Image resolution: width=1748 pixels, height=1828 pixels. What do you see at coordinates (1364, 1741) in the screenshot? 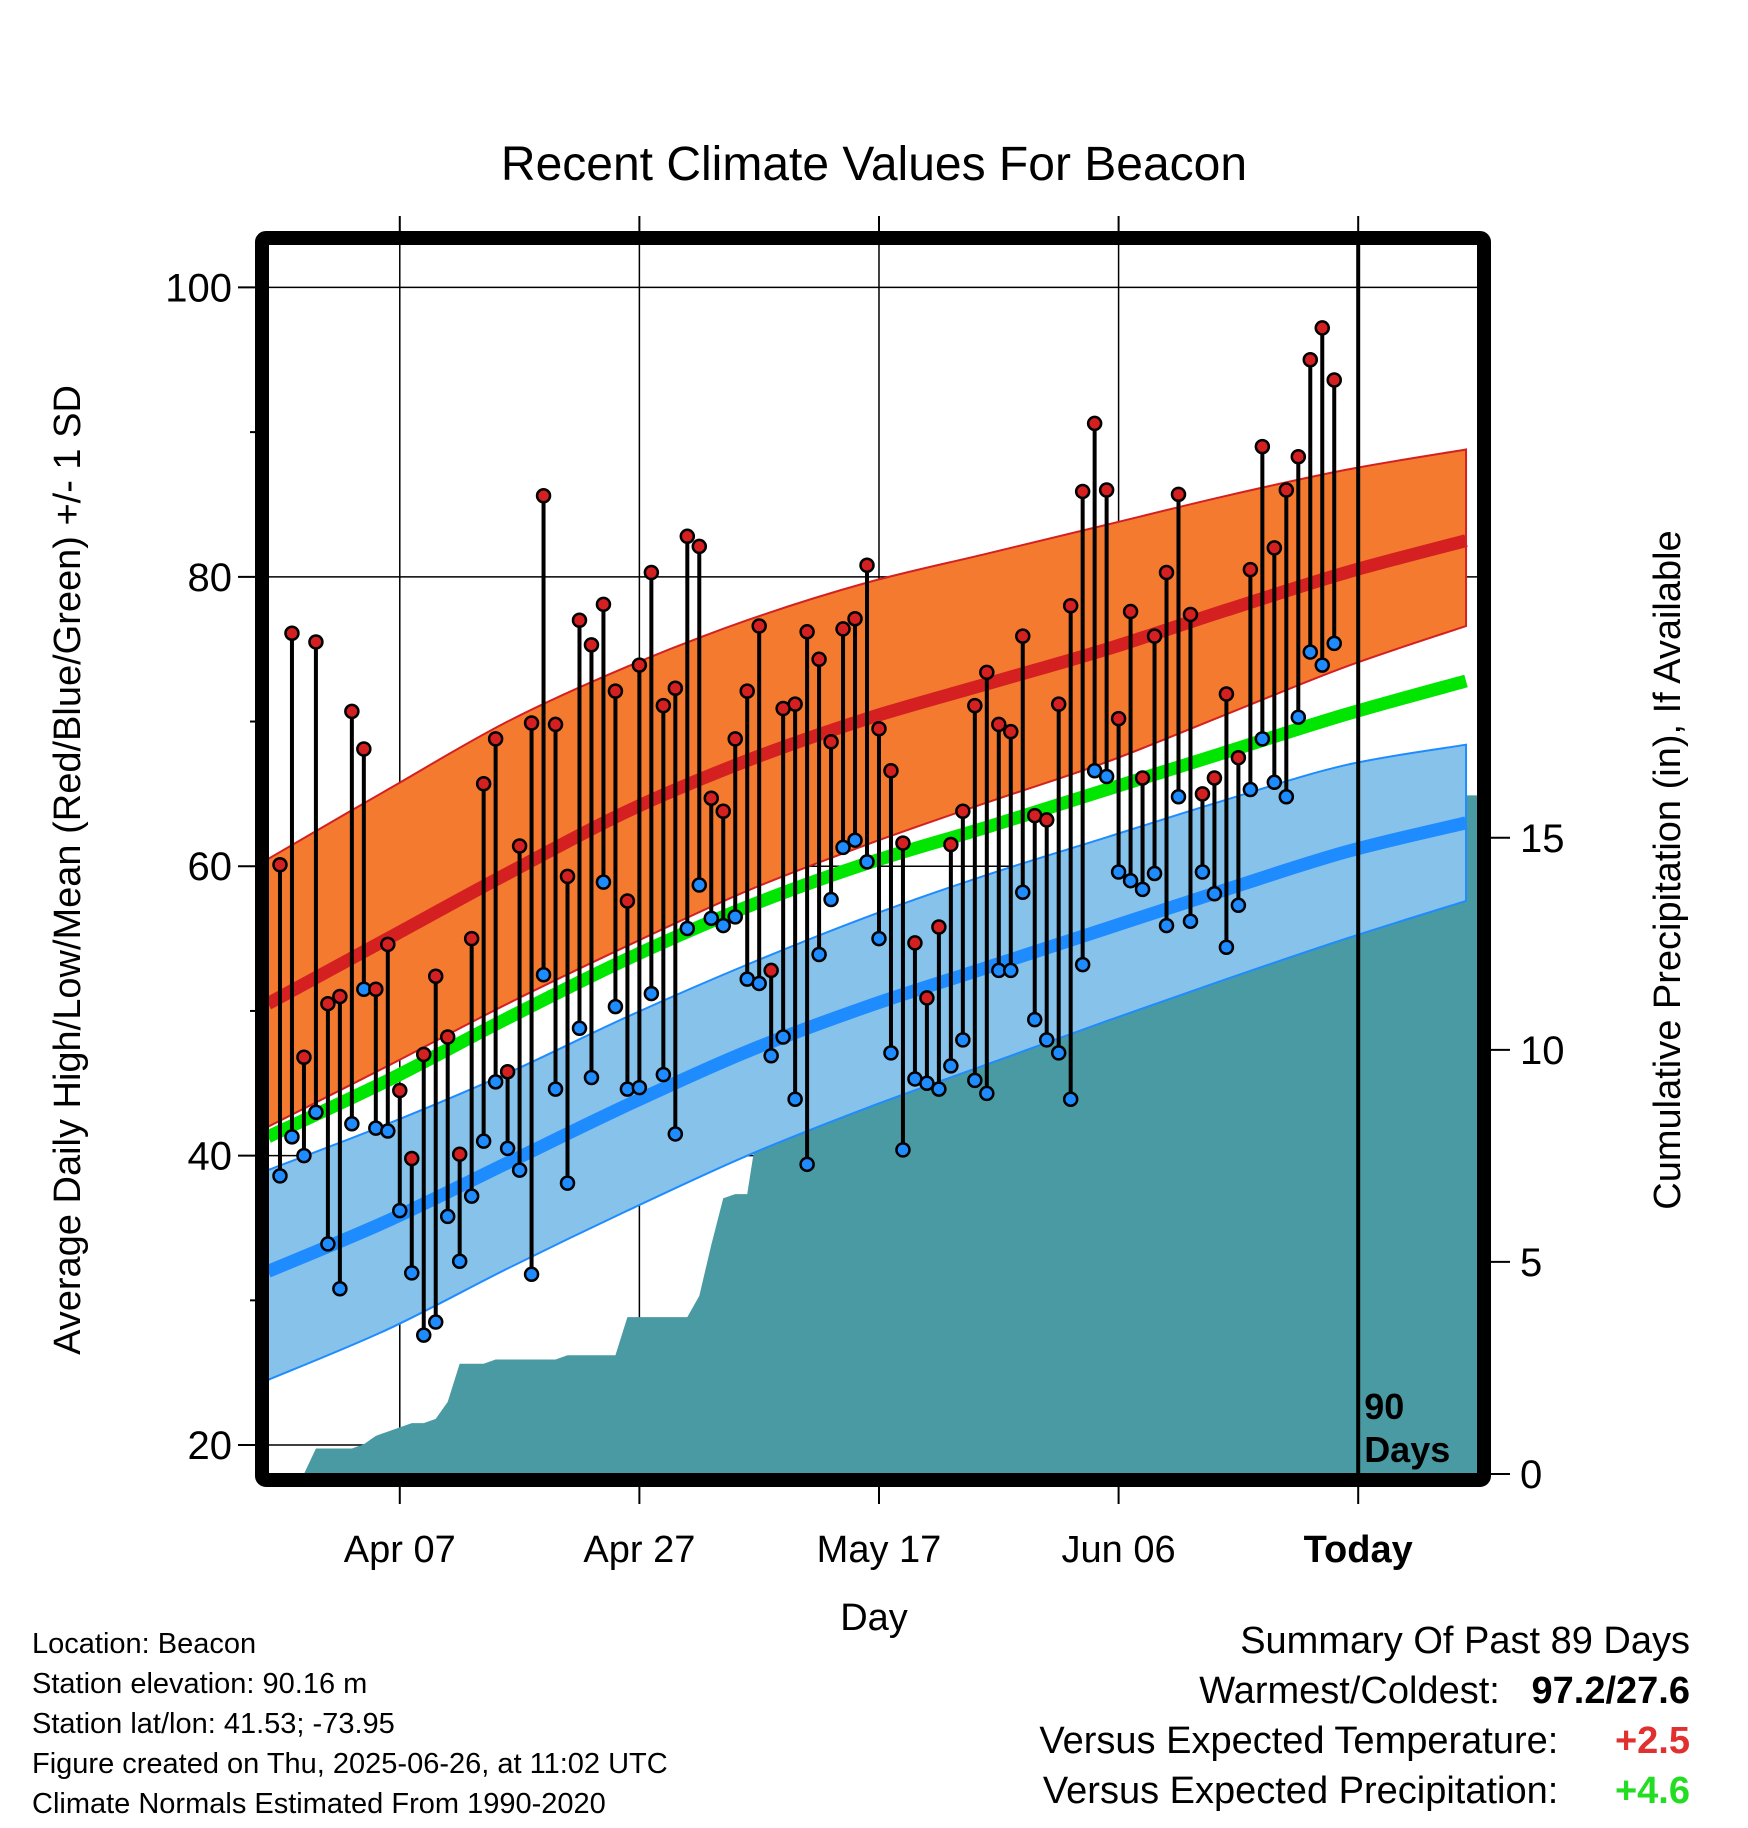
I see `summary-temp-row: Versus Expected Temperature: +2.5` at bounding box center [1364, 1741].